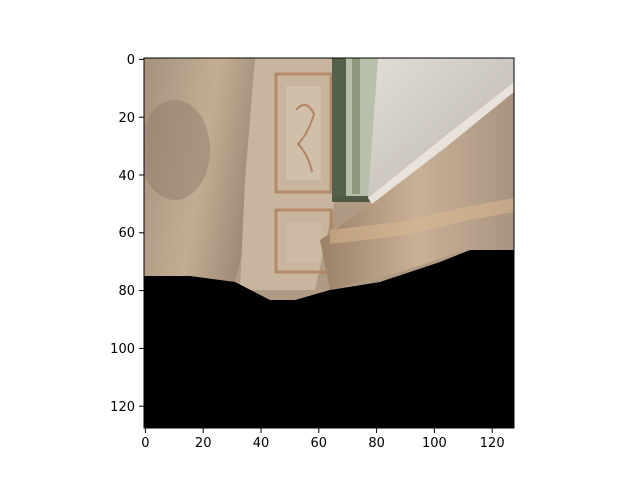 The width and height of the screenshot is (640, 480). Describe the element at coordinates (122, 407) in the screenshot. I see `y-tick-label: 120` at that location.